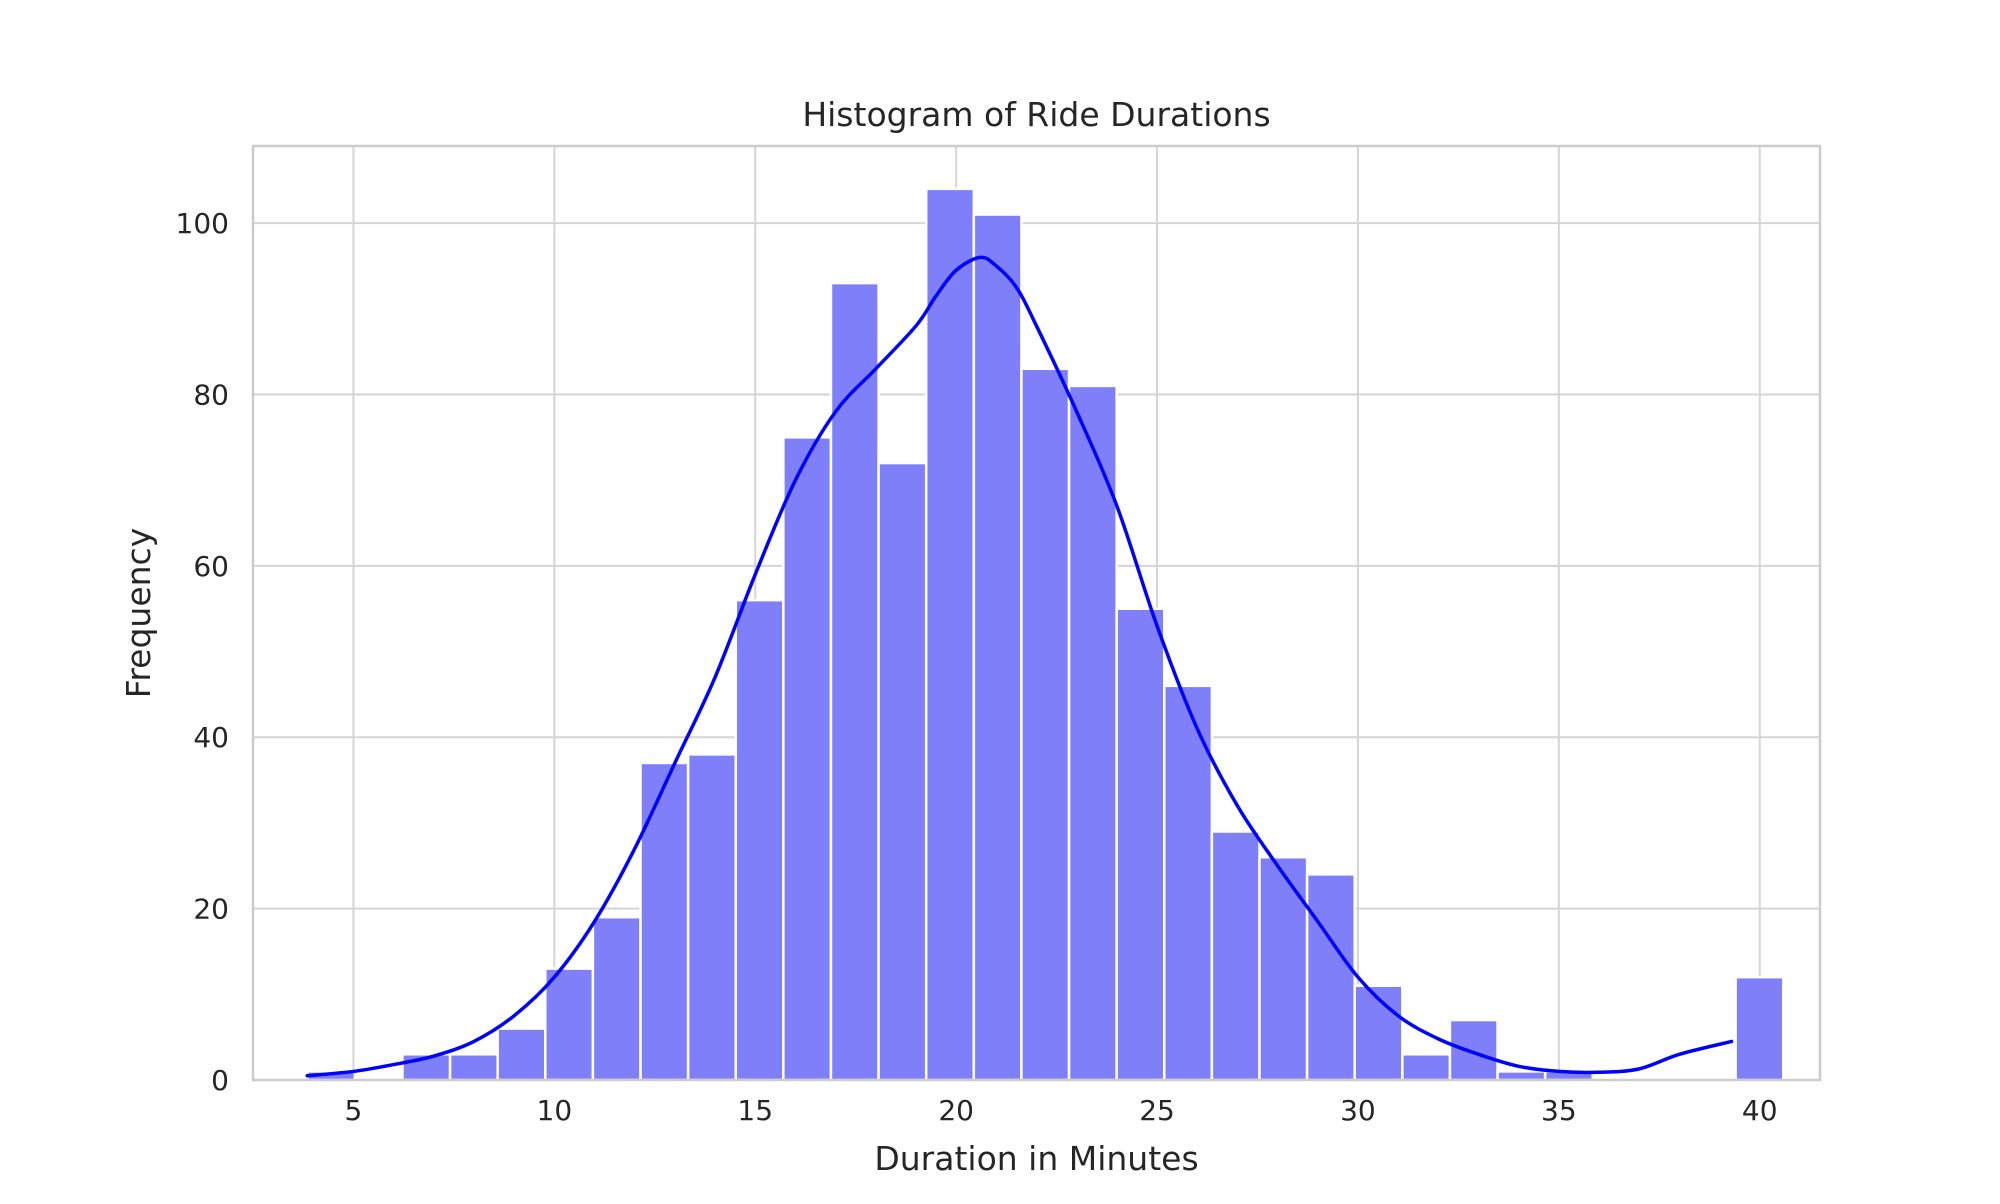 This screenshot has height=1204, width=2000. What do you see at coordinates (1559, 1110) in the screenshot?
I see `x-tick-label: 35` at bounding box center [1559, 1110].